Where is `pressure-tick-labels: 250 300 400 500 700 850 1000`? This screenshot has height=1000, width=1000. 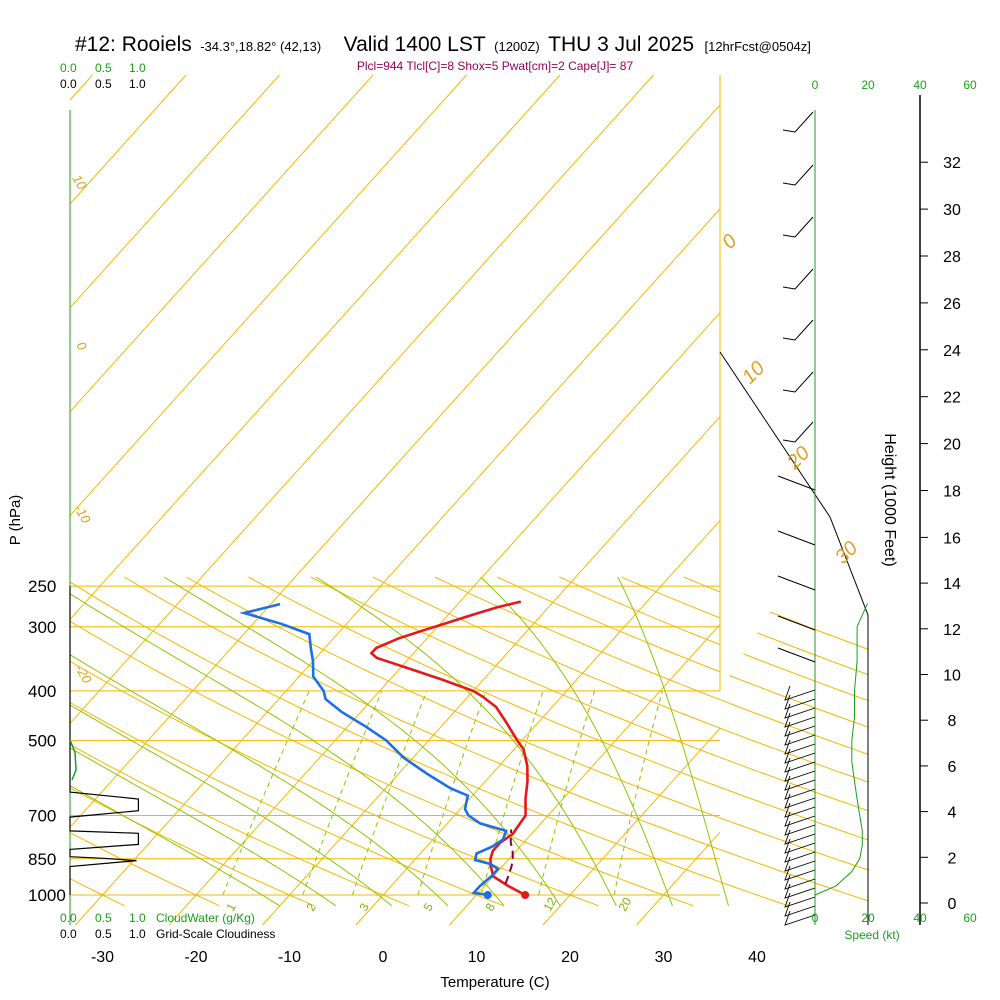
pressure-tick-labels: 250 300 400 500 700 850 1000 is located at coordinates (47, 741).